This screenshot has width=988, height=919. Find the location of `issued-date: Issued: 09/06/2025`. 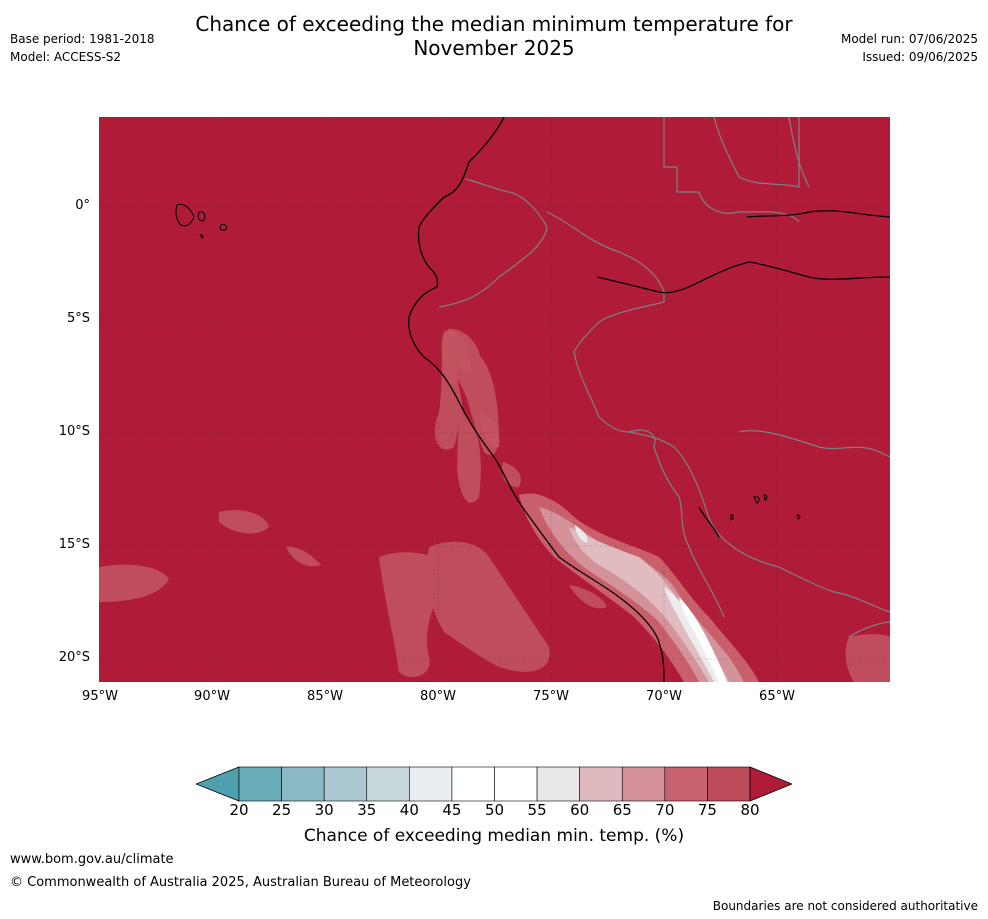

issued-date: Issued: 09/06/2025 is located at coordinates (920, 57).